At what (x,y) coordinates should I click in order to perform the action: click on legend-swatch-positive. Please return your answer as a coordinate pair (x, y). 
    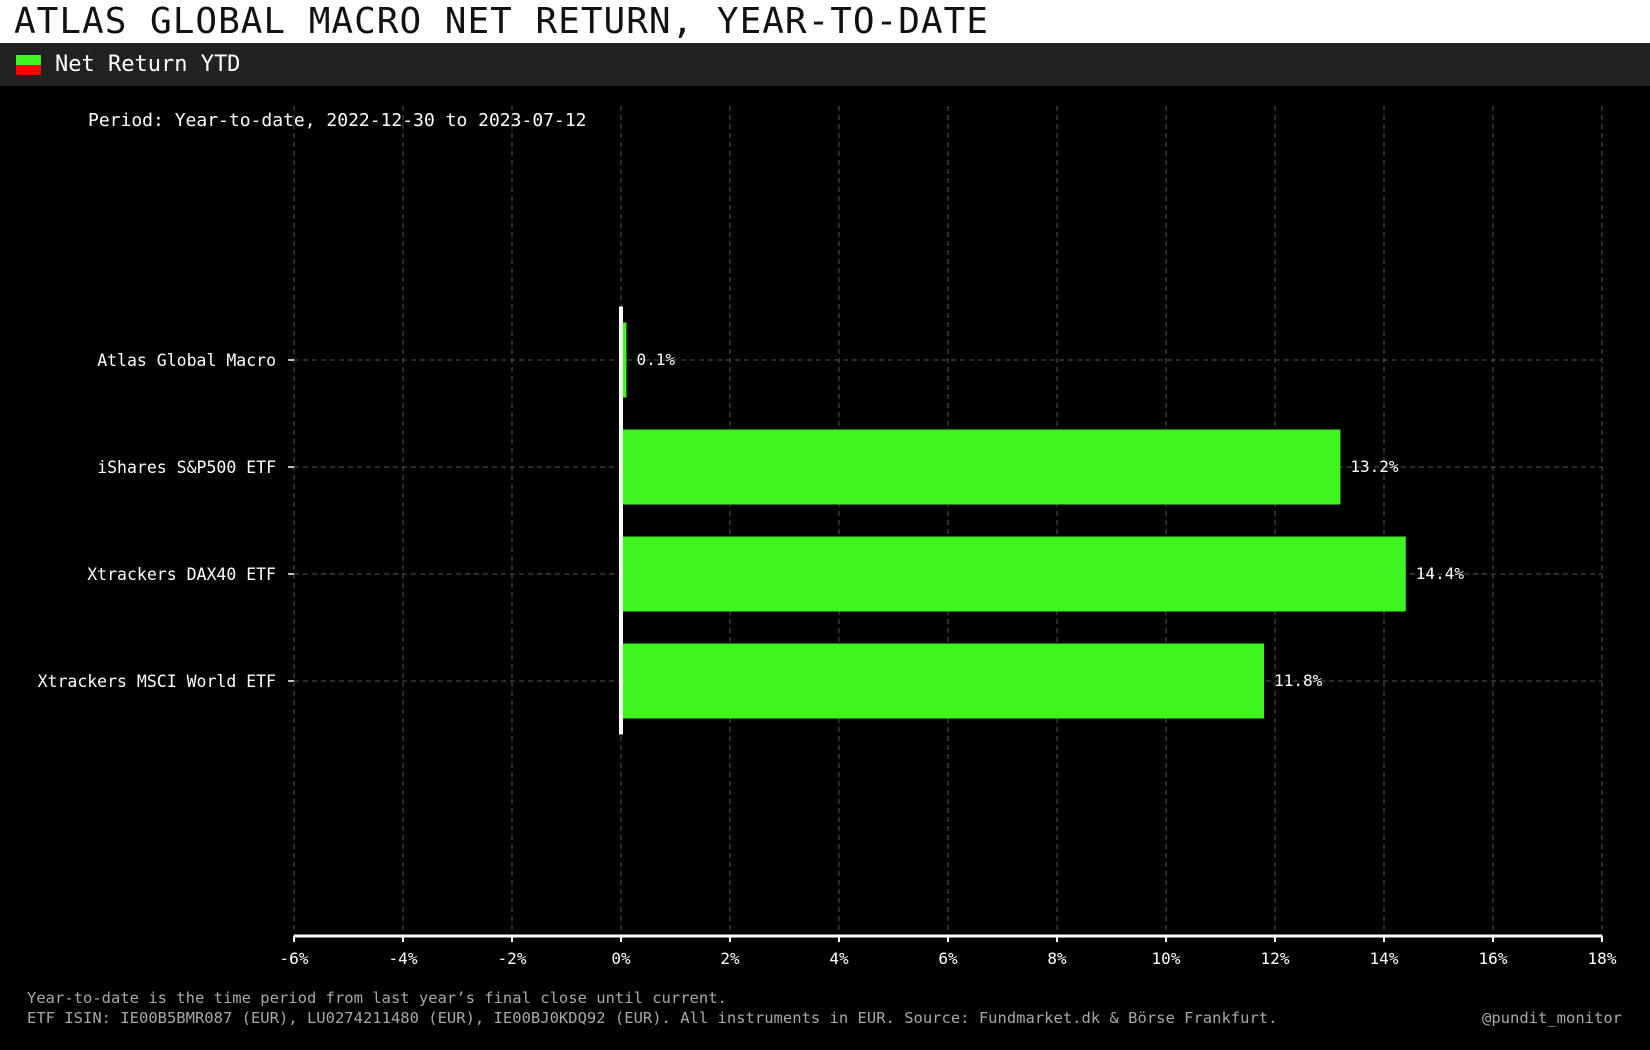
    Looking at the image, I should click on (28, 60).